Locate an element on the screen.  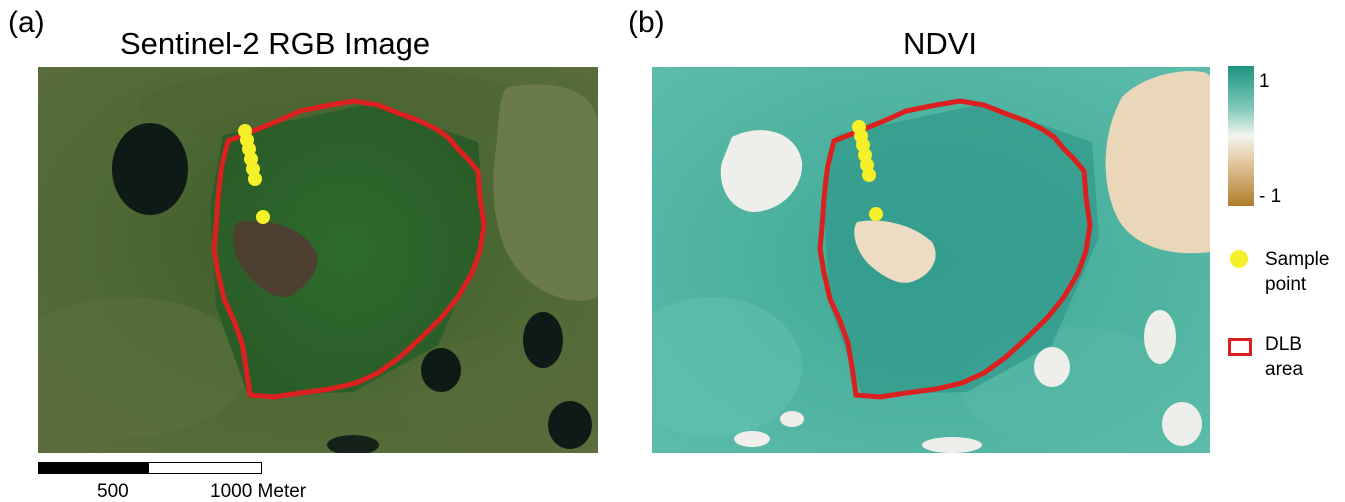
ndvi-colorbar is located at coordinates (1241, 136).